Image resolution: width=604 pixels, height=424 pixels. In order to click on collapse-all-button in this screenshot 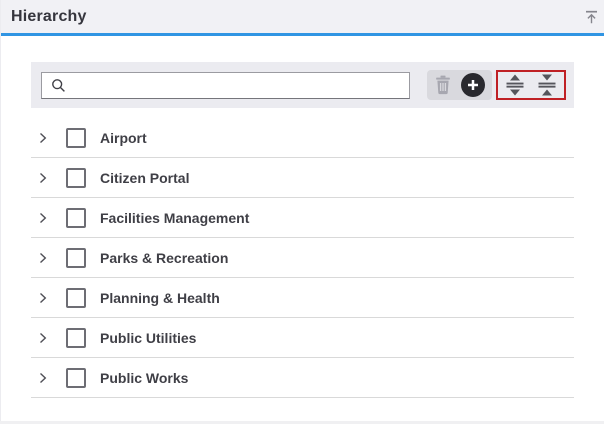, I will do `click(547, 85)`.